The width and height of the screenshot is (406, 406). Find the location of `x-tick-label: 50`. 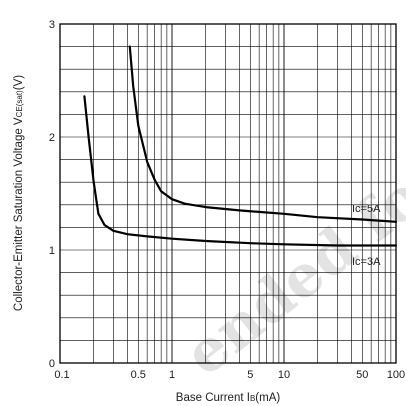

x-tick-label: 50 is located at coordinates (362, 375).